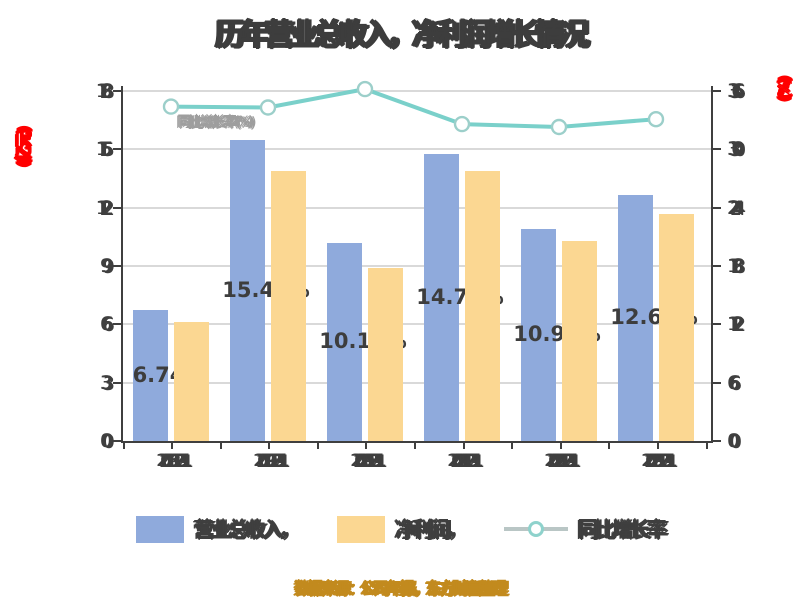 This screenshot has height=600, width=800. Describe the element at coordinates (431, 530) in the screenshot. I see `legend-label-profit: 净利润，` at that location.